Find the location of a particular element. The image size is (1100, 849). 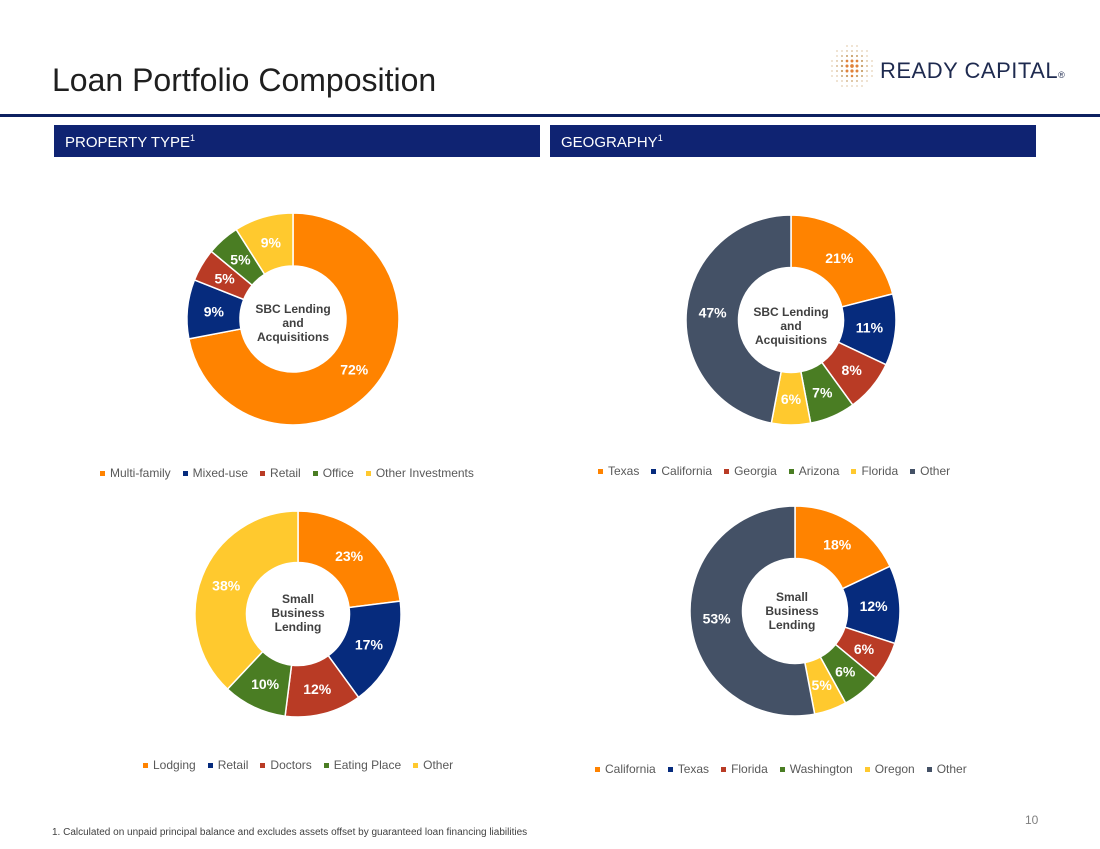

donut-svg: 23% 17% 12% 10% 38% is located at coordinates (298, 614).